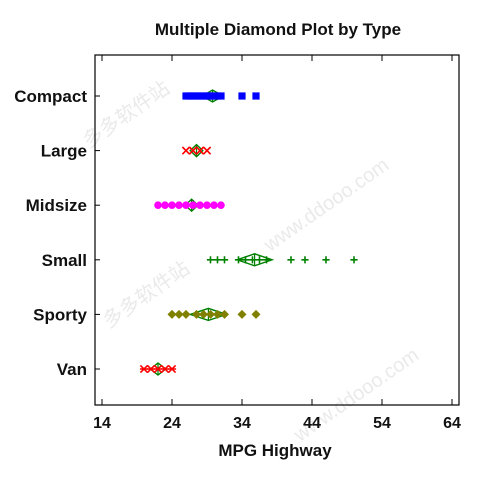  Describe the element at coordinates (102, 423) in the screenshot. I see `x-tick-label: 14` at that location.